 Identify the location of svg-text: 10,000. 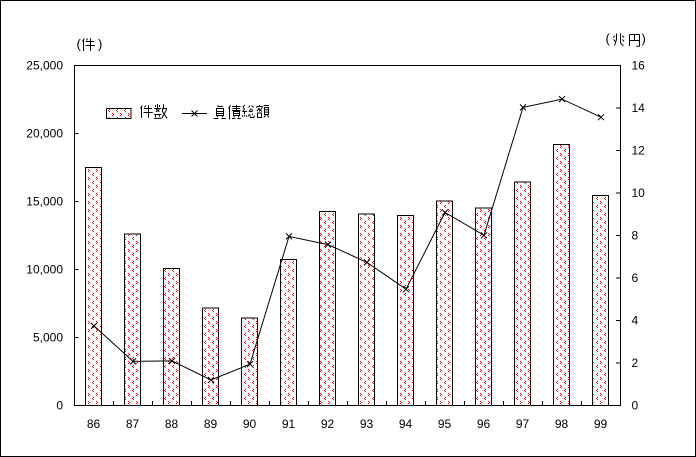
(44, 270).